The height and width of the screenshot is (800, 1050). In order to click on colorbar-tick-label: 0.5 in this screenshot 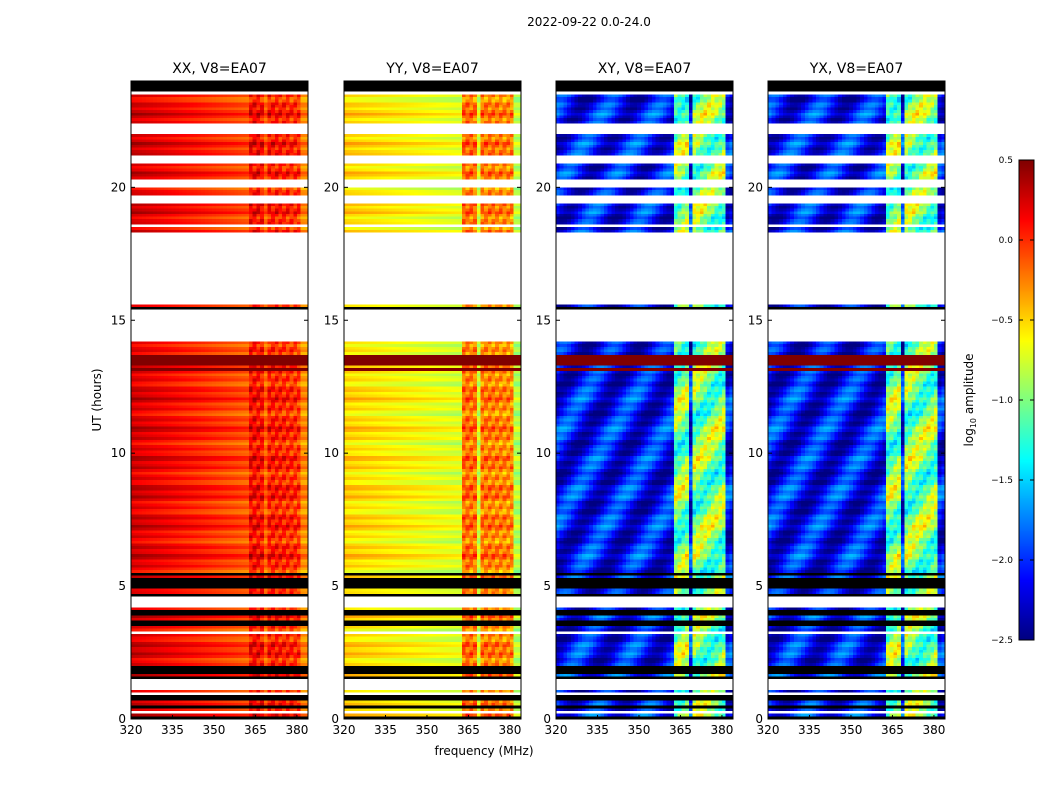, I will do `click(1006, 161)`.